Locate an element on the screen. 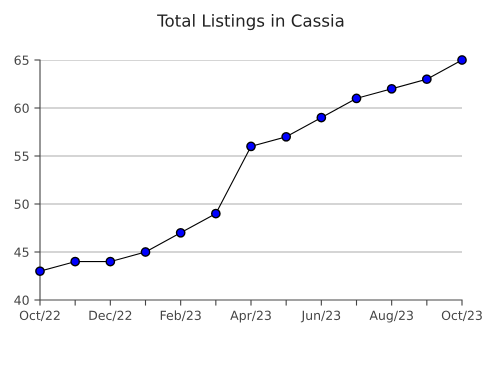 This screenshot has height=380, width=490. x-tick-label: Jun/23 is located at coordinates (320, 316).